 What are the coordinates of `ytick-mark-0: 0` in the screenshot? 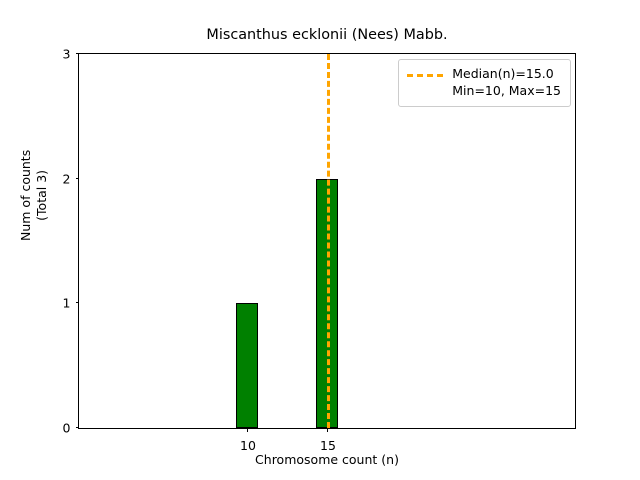 It's located at (71, 428).